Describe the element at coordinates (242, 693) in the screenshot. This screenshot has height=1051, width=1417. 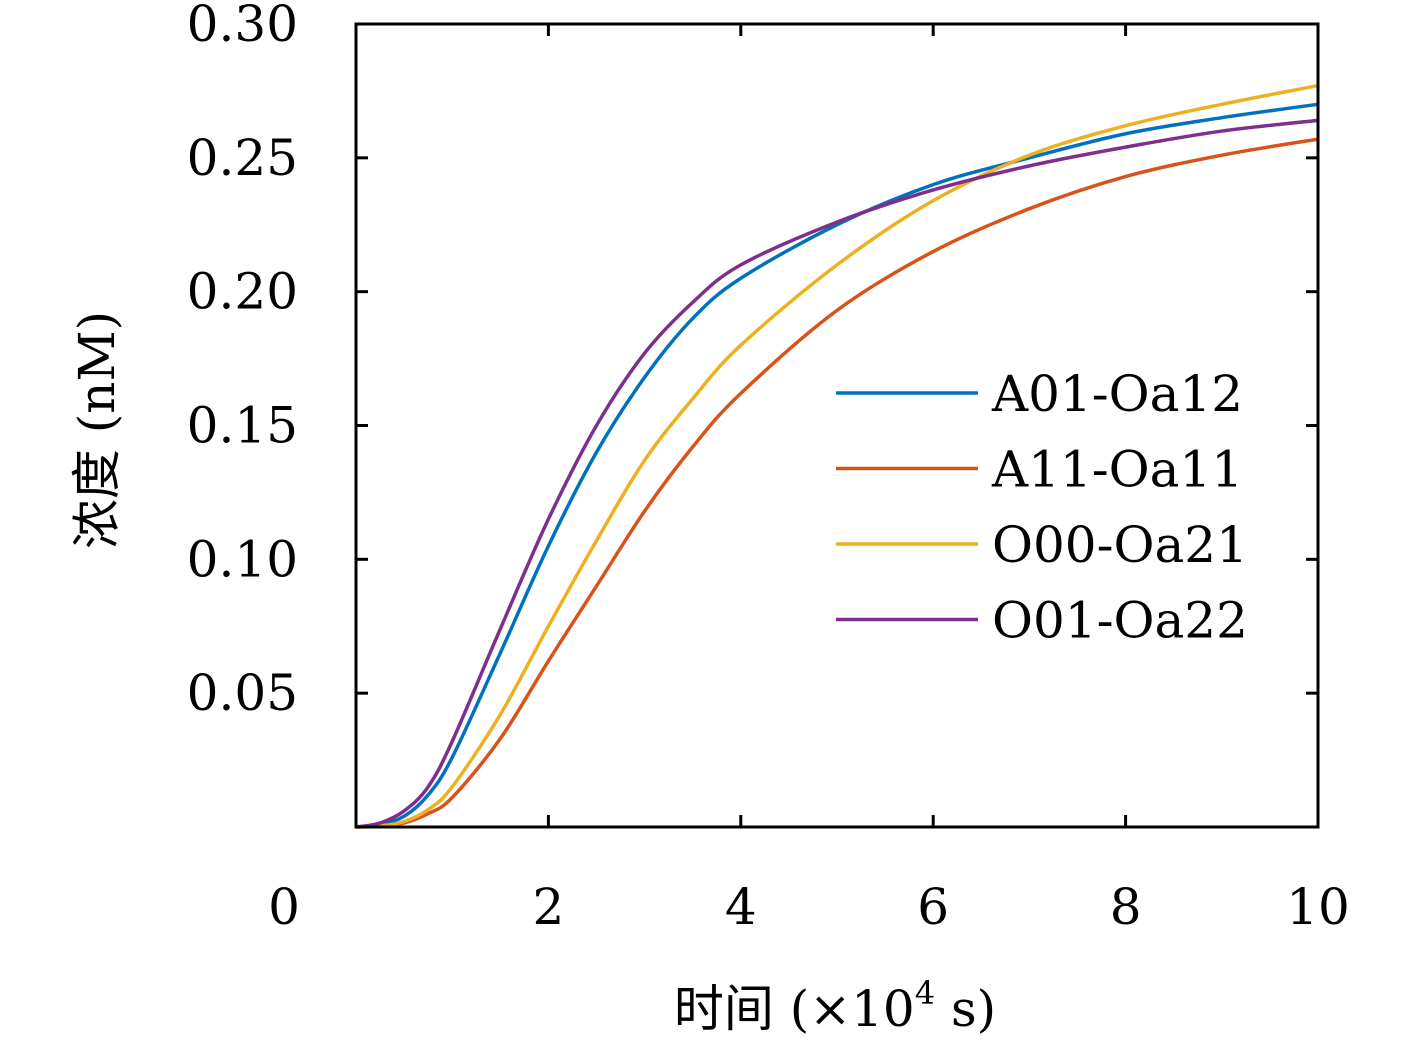
I see `y-tick-label: 0.05` at that location.